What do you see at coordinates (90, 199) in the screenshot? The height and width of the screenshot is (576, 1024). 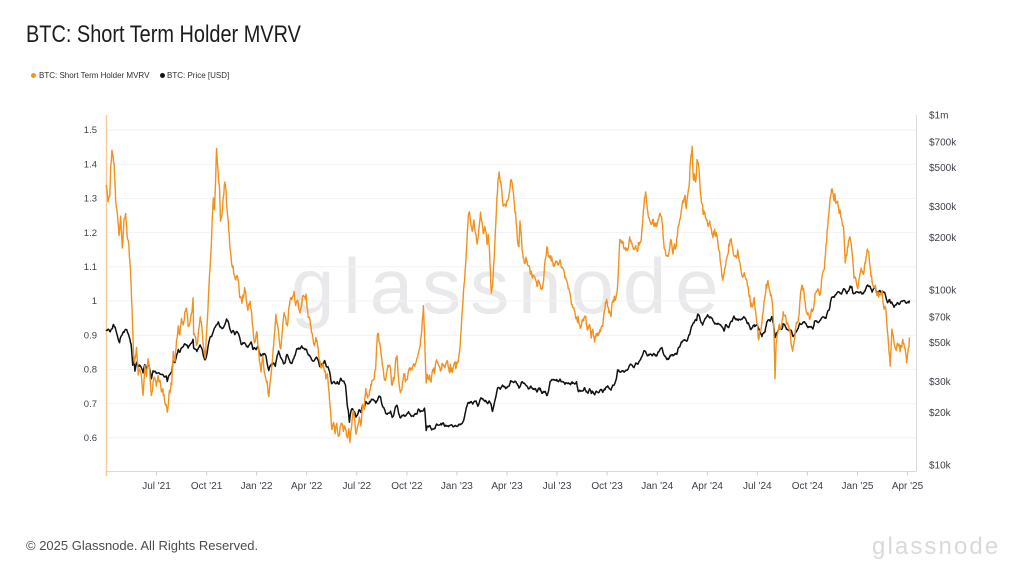 I see `svg-text: 1.3` at bounding box center [90, 199].